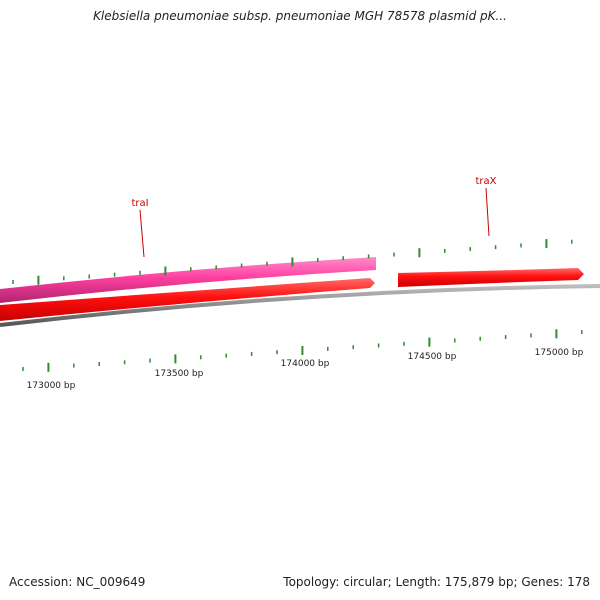 Image resolution: width=600 pixels, height=600 pixels. Describe the element at coordinates (142, 233) in the screenshot. I see `traI-label-leader` at that location.